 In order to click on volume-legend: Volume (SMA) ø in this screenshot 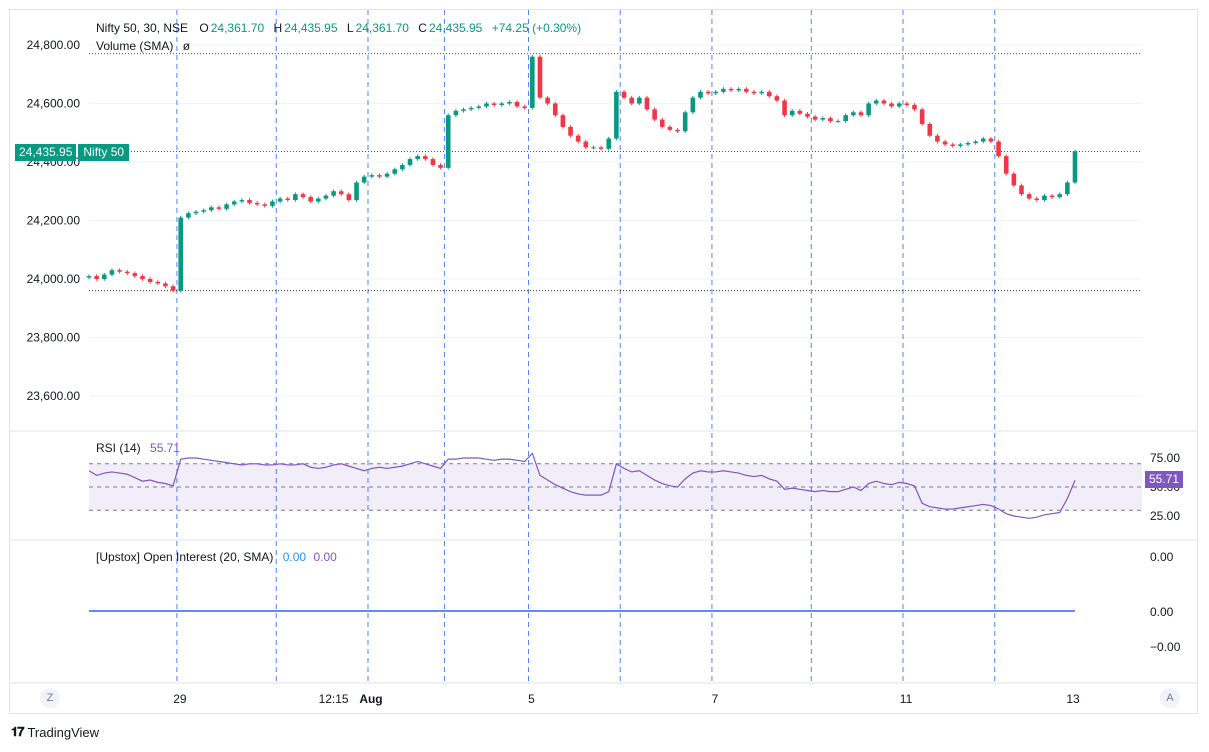, I will do `click(144, 46)`.